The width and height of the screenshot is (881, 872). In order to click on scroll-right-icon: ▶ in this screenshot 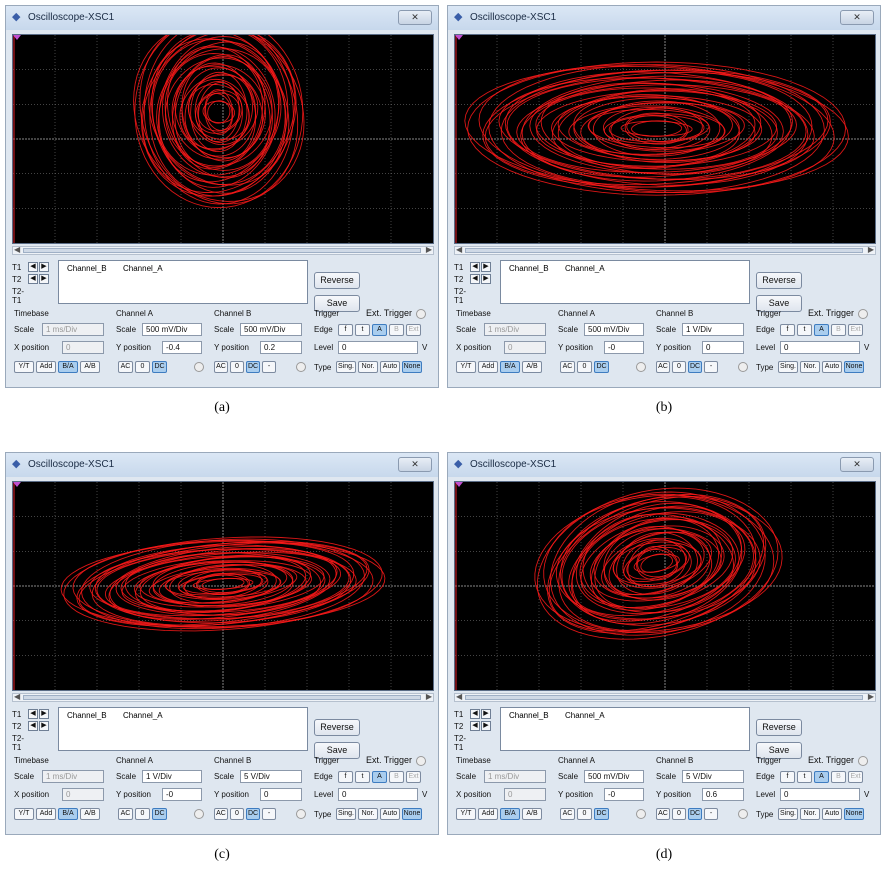, I will do `click(428, 249)`.